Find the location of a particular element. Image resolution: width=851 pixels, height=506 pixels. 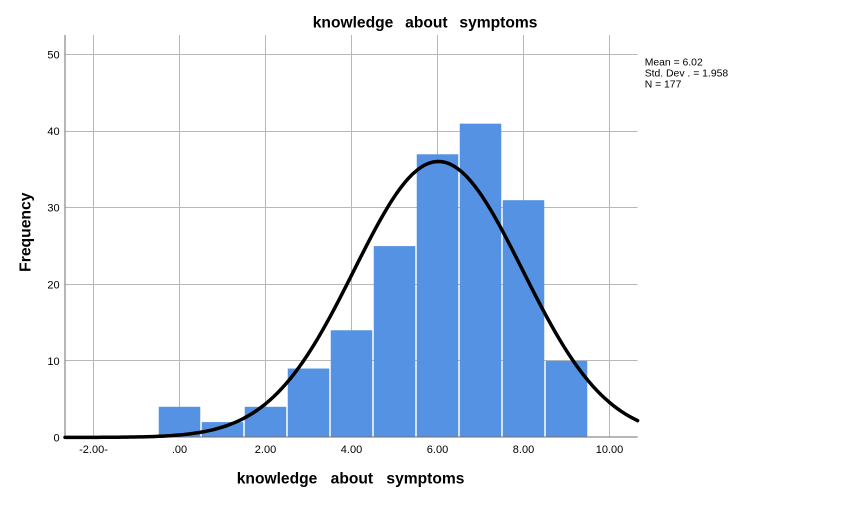

svg-text: 2.00 is located at coordinates (265, 450).